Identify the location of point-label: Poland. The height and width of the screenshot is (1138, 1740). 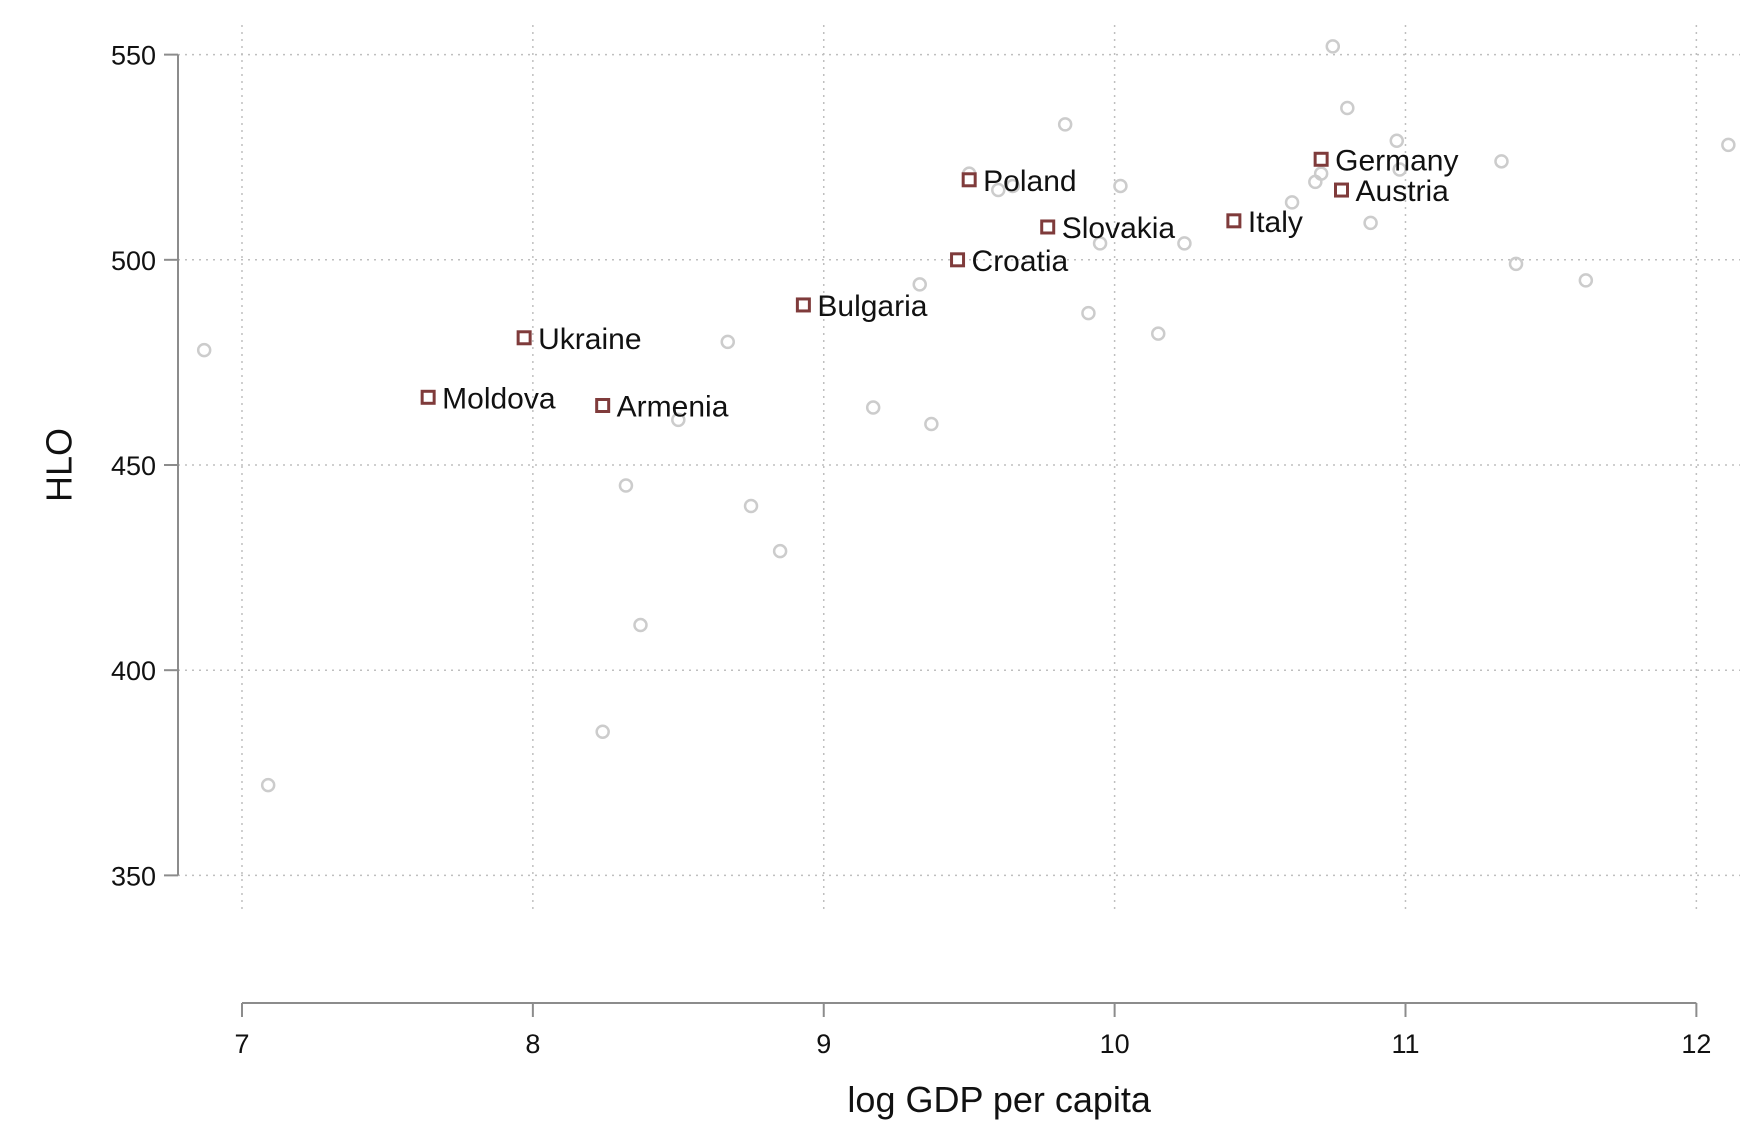
(1029, 181).